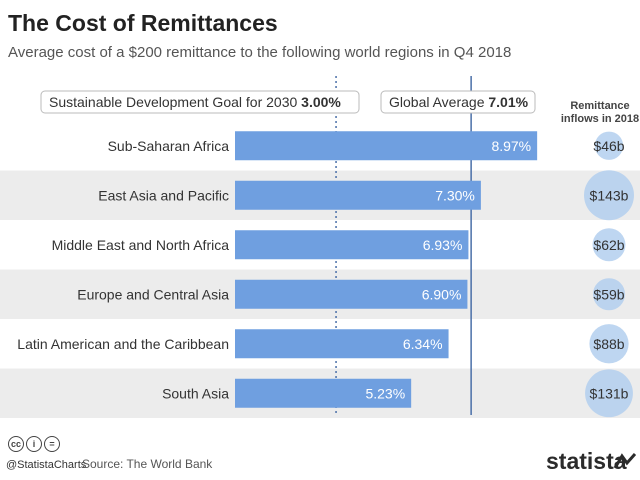 Image resolution: width=640 pixels, height=480 pixels. Describe the element at coordinates (600, 119) in the screenshot. I see `inflows-header-line2: inflows in 2018` at that location.